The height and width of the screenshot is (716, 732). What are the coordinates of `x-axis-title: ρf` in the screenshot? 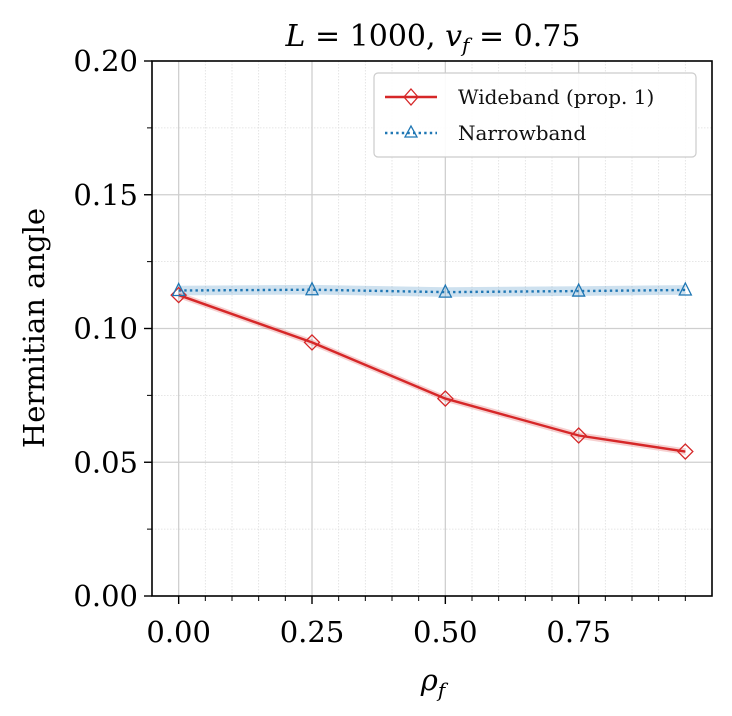 It's located at (434, 682).